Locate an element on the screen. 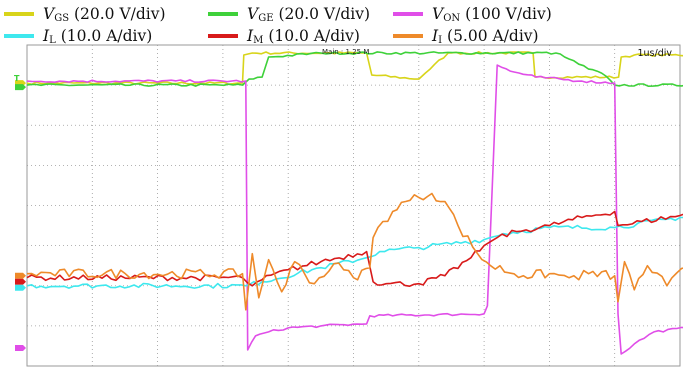 This screenshot has height=368, width=683. main-timebase-label: Main : 1.25 M is located at coordinates (345, 52).